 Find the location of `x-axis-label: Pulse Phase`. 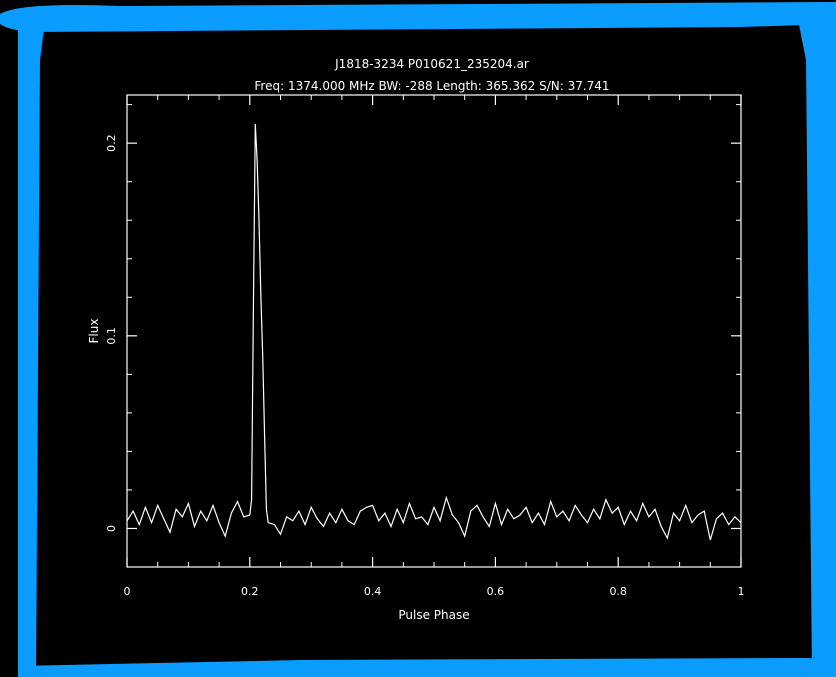

x-axis-label: Pulse Phase is located at coordinates (433, 615).